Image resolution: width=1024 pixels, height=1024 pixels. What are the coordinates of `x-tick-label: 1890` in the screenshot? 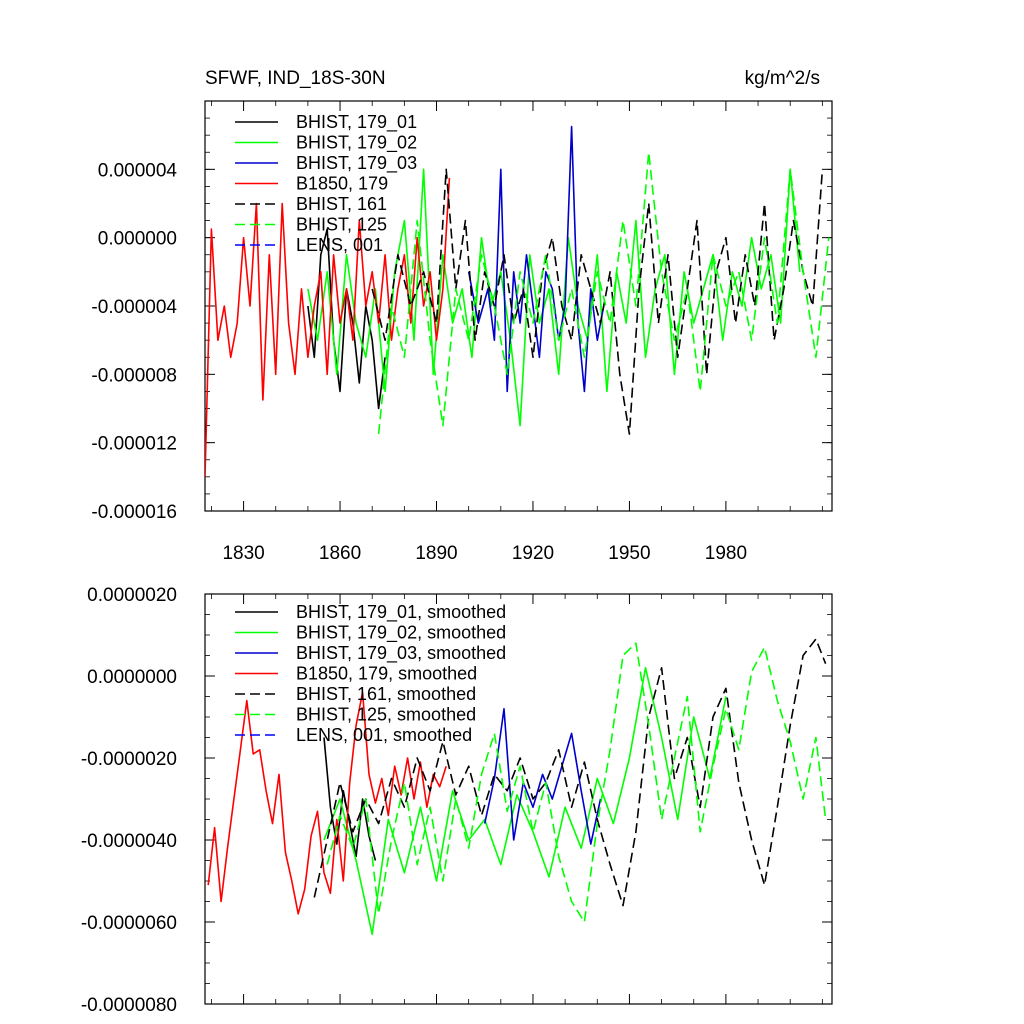 It's located at (436, 553).